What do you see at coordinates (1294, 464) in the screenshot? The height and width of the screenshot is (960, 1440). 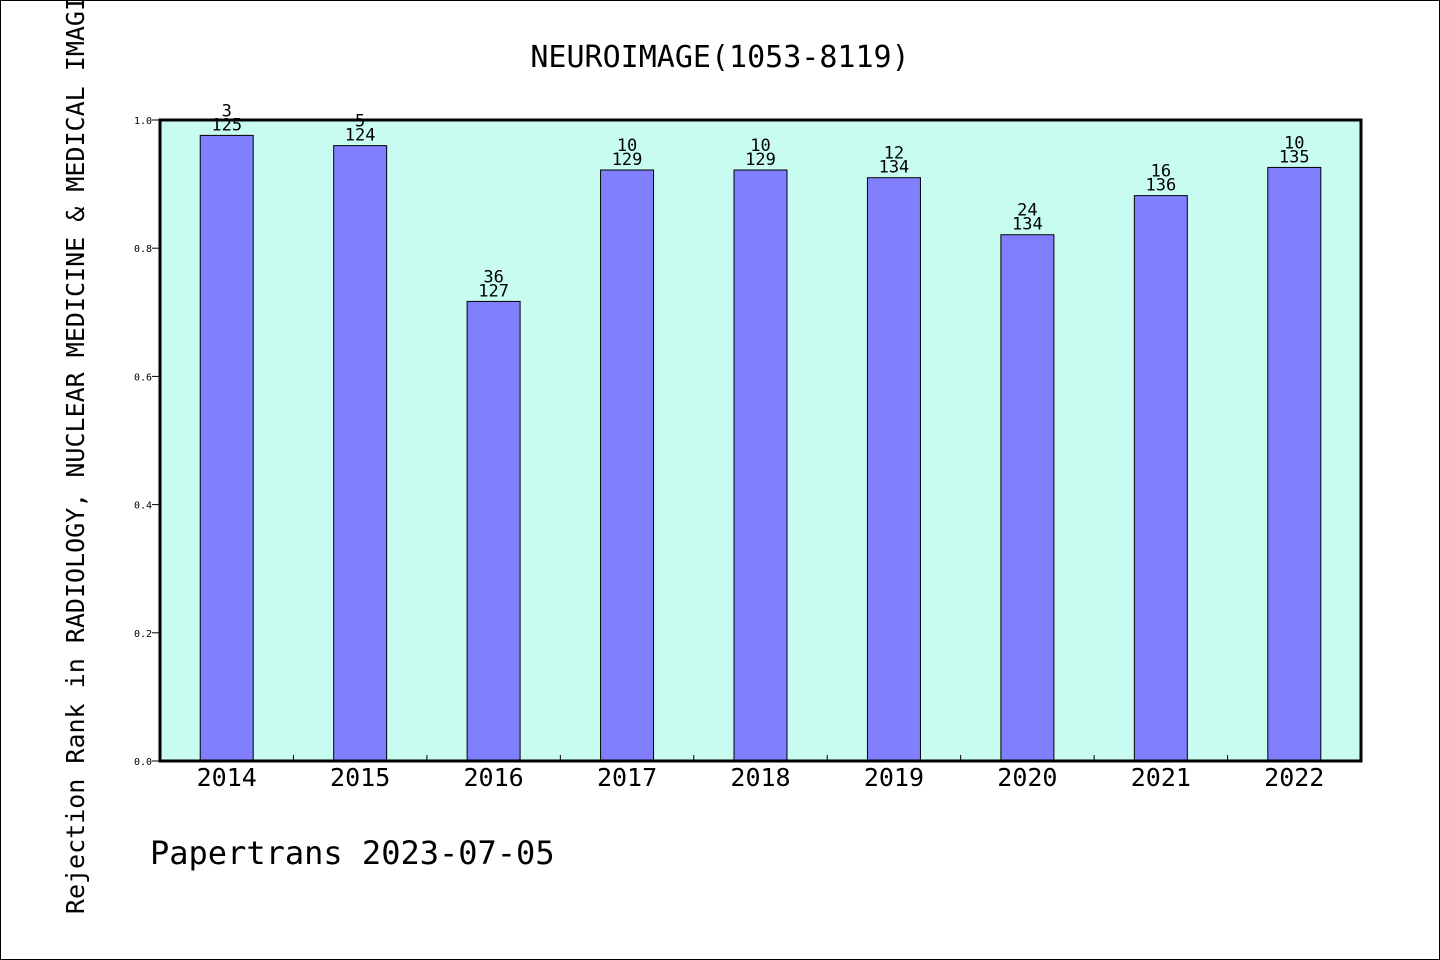 I see `bar-2022` at bounding box center [1294, 464].